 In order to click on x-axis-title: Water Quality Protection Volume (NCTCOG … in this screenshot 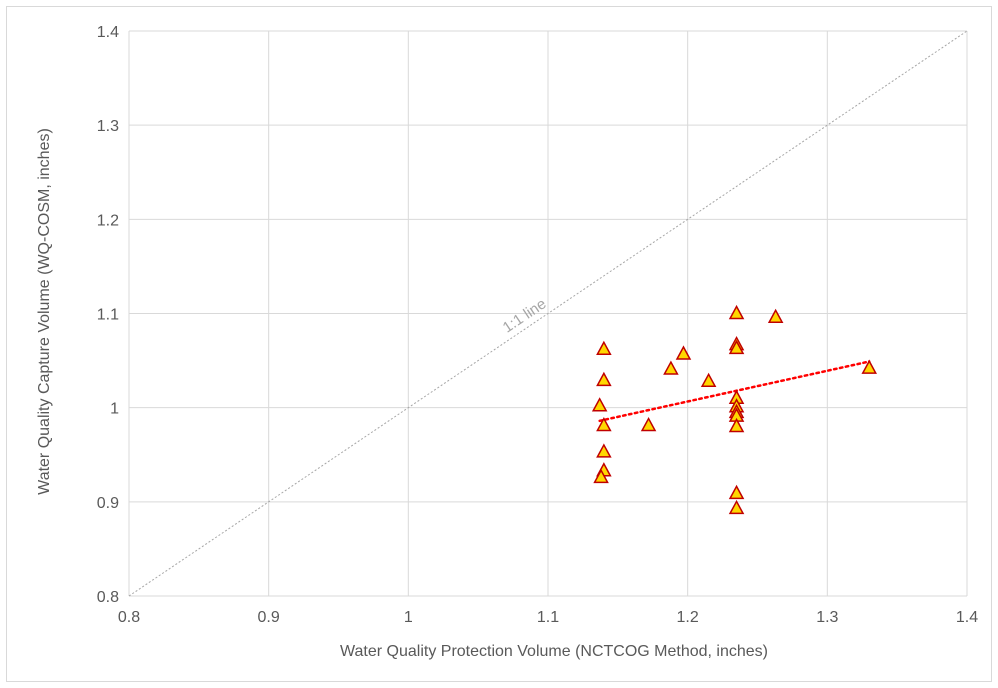, I will do `click(554, 651)`.